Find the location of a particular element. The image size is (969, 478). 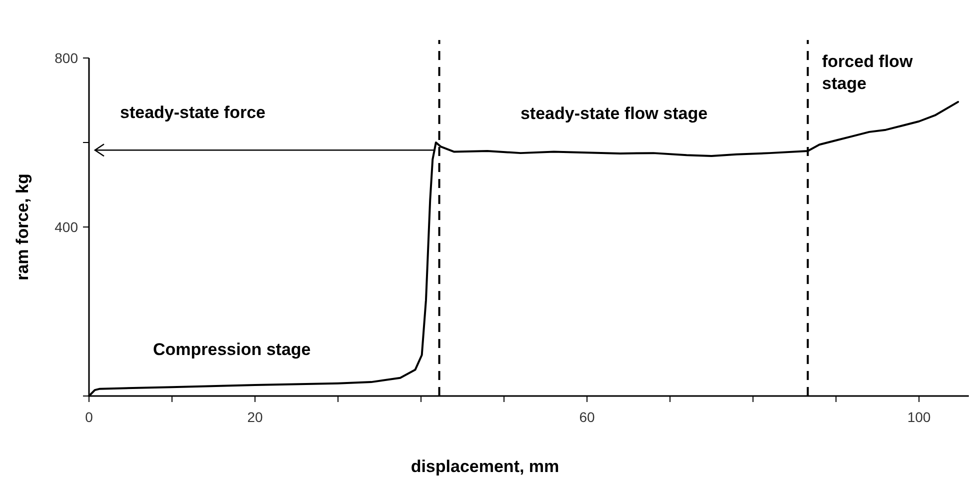

x-tick-label: 0 is located at coordinates (89, 417).